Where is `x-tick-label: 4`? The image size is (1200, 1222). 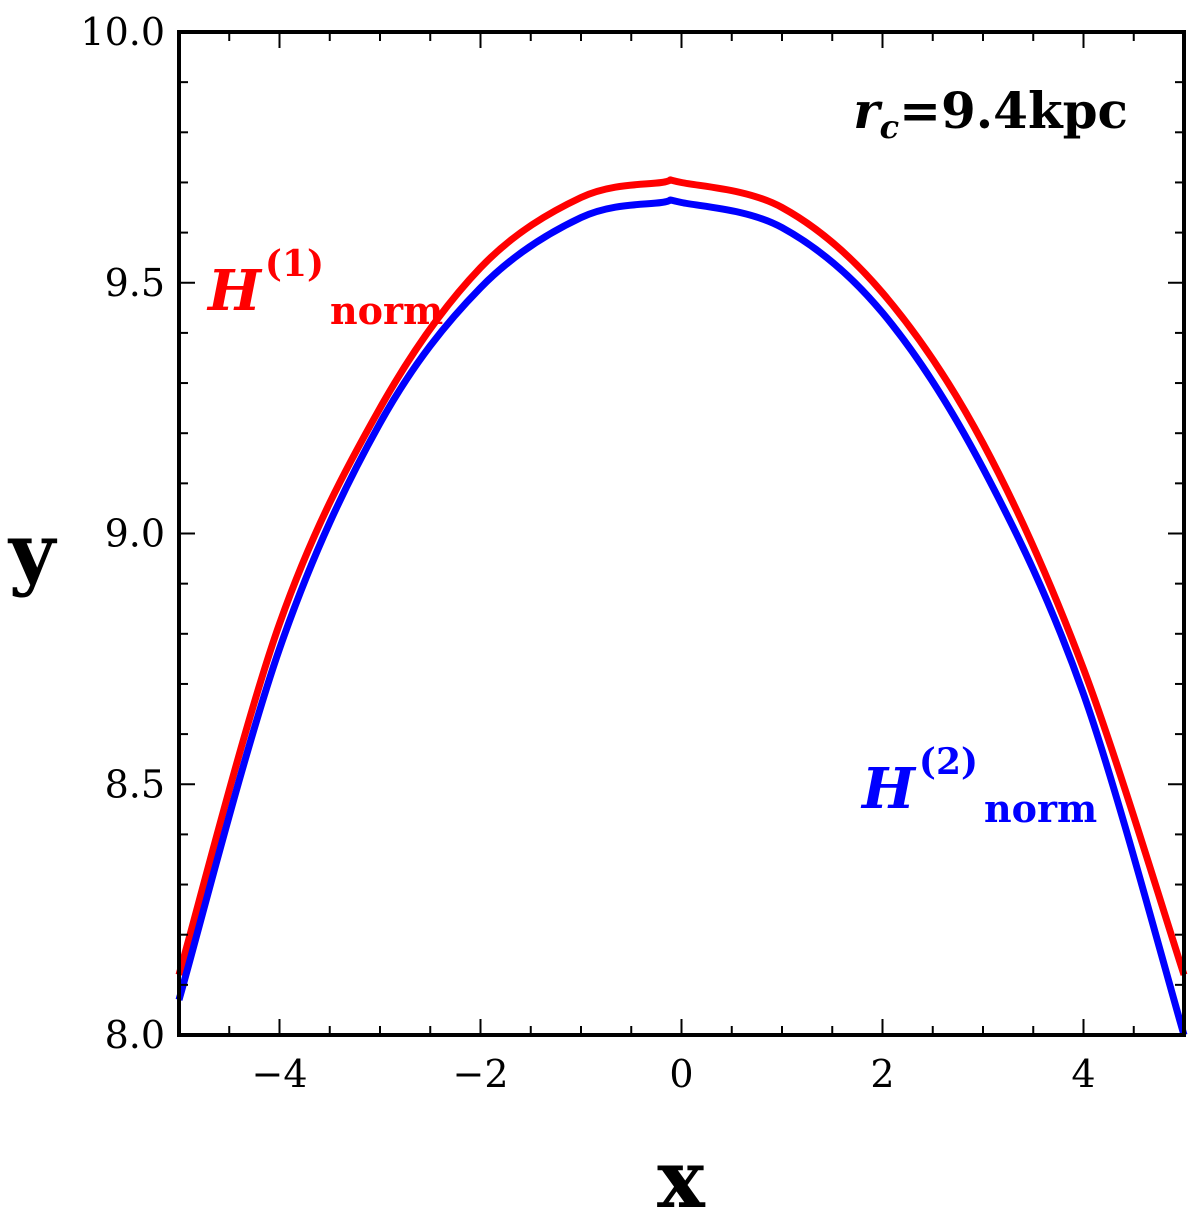 x-tick-label: 4 is located at coordinates (1083, 1074).